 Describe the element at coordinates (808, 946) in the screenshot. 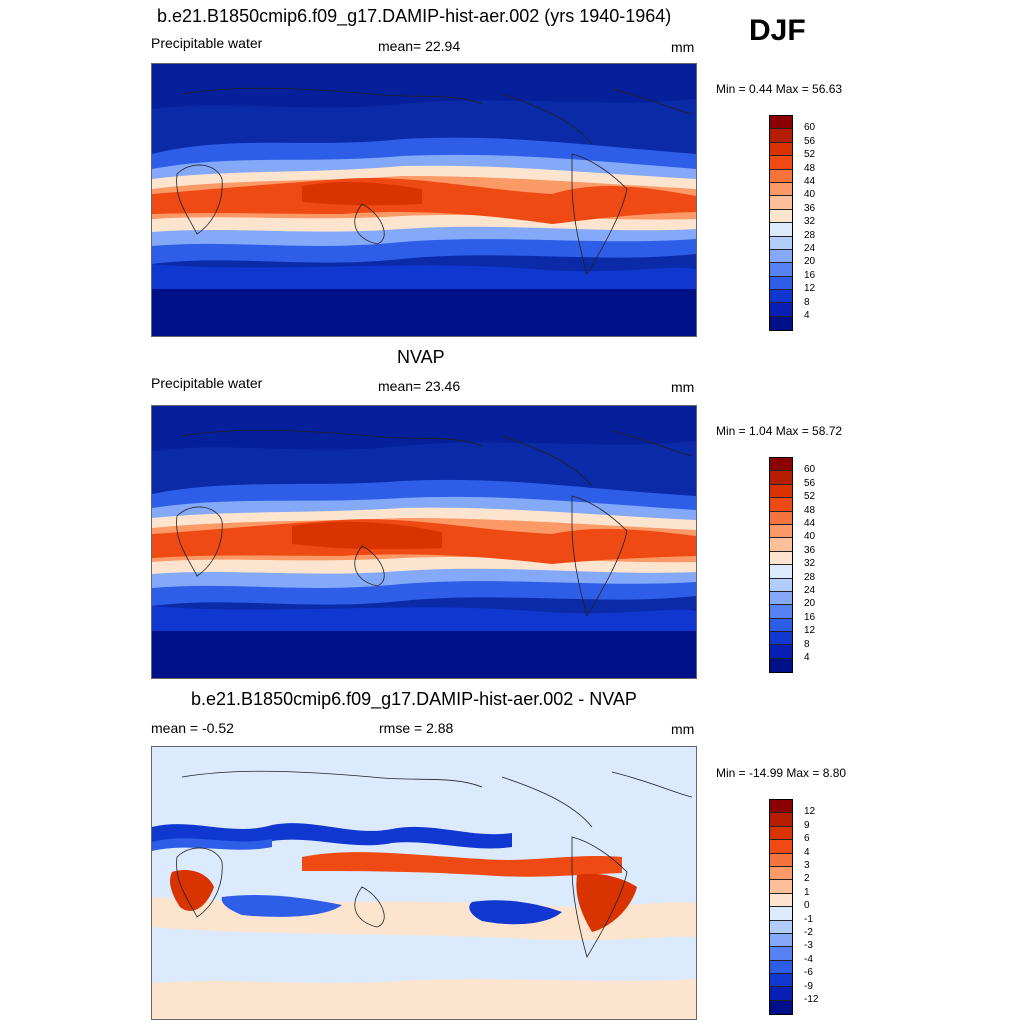

I see `colorbar-tick-label: -3` at that location.